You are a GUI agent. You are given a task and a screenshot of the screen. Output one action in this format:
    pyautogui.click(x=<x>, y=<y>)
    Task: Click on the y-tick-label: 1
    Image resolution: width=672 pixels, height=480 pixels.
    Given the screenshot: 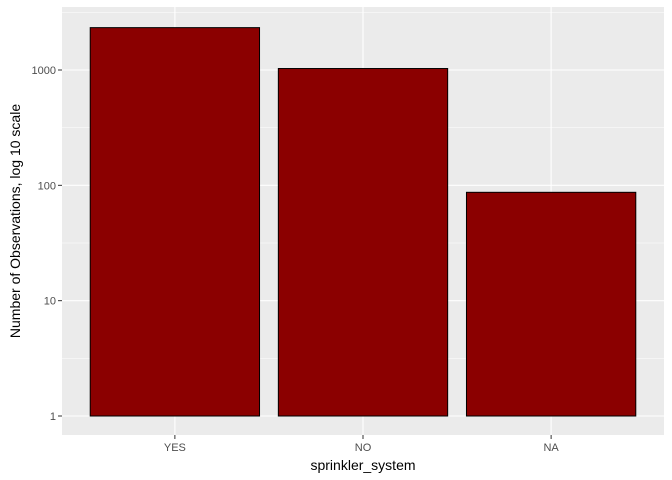 What is the action you would take?
    pyautogui.click(x=53, y=417)
    